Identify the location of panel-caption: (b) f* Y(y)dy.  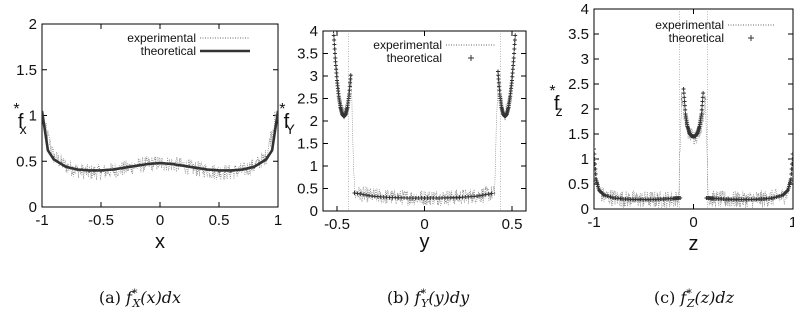
(428, 298).